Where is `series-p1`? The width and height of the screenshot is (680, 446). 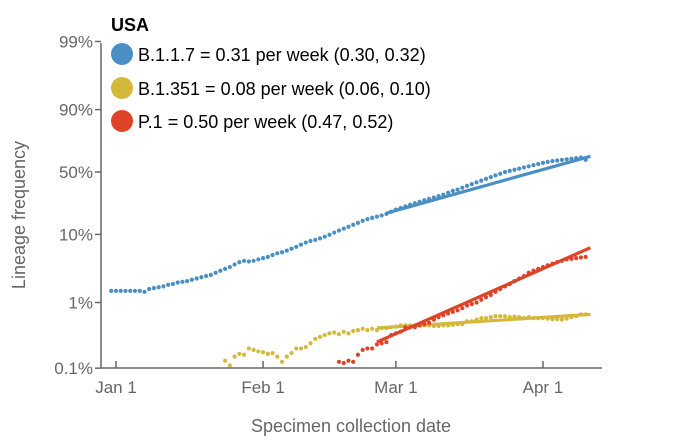
series-p1 is located at coordinates (464, 306).